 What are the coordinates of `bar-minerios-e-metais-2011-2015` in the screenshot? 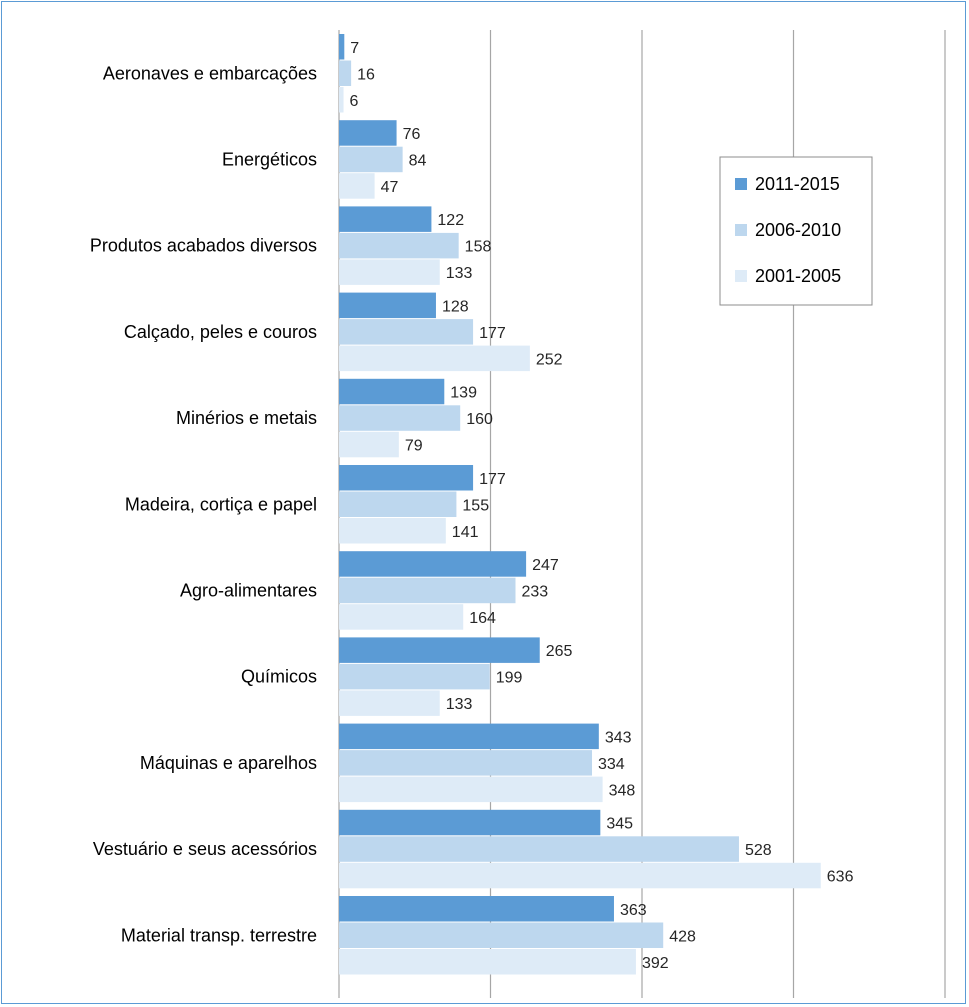 It's located at (392, 391).